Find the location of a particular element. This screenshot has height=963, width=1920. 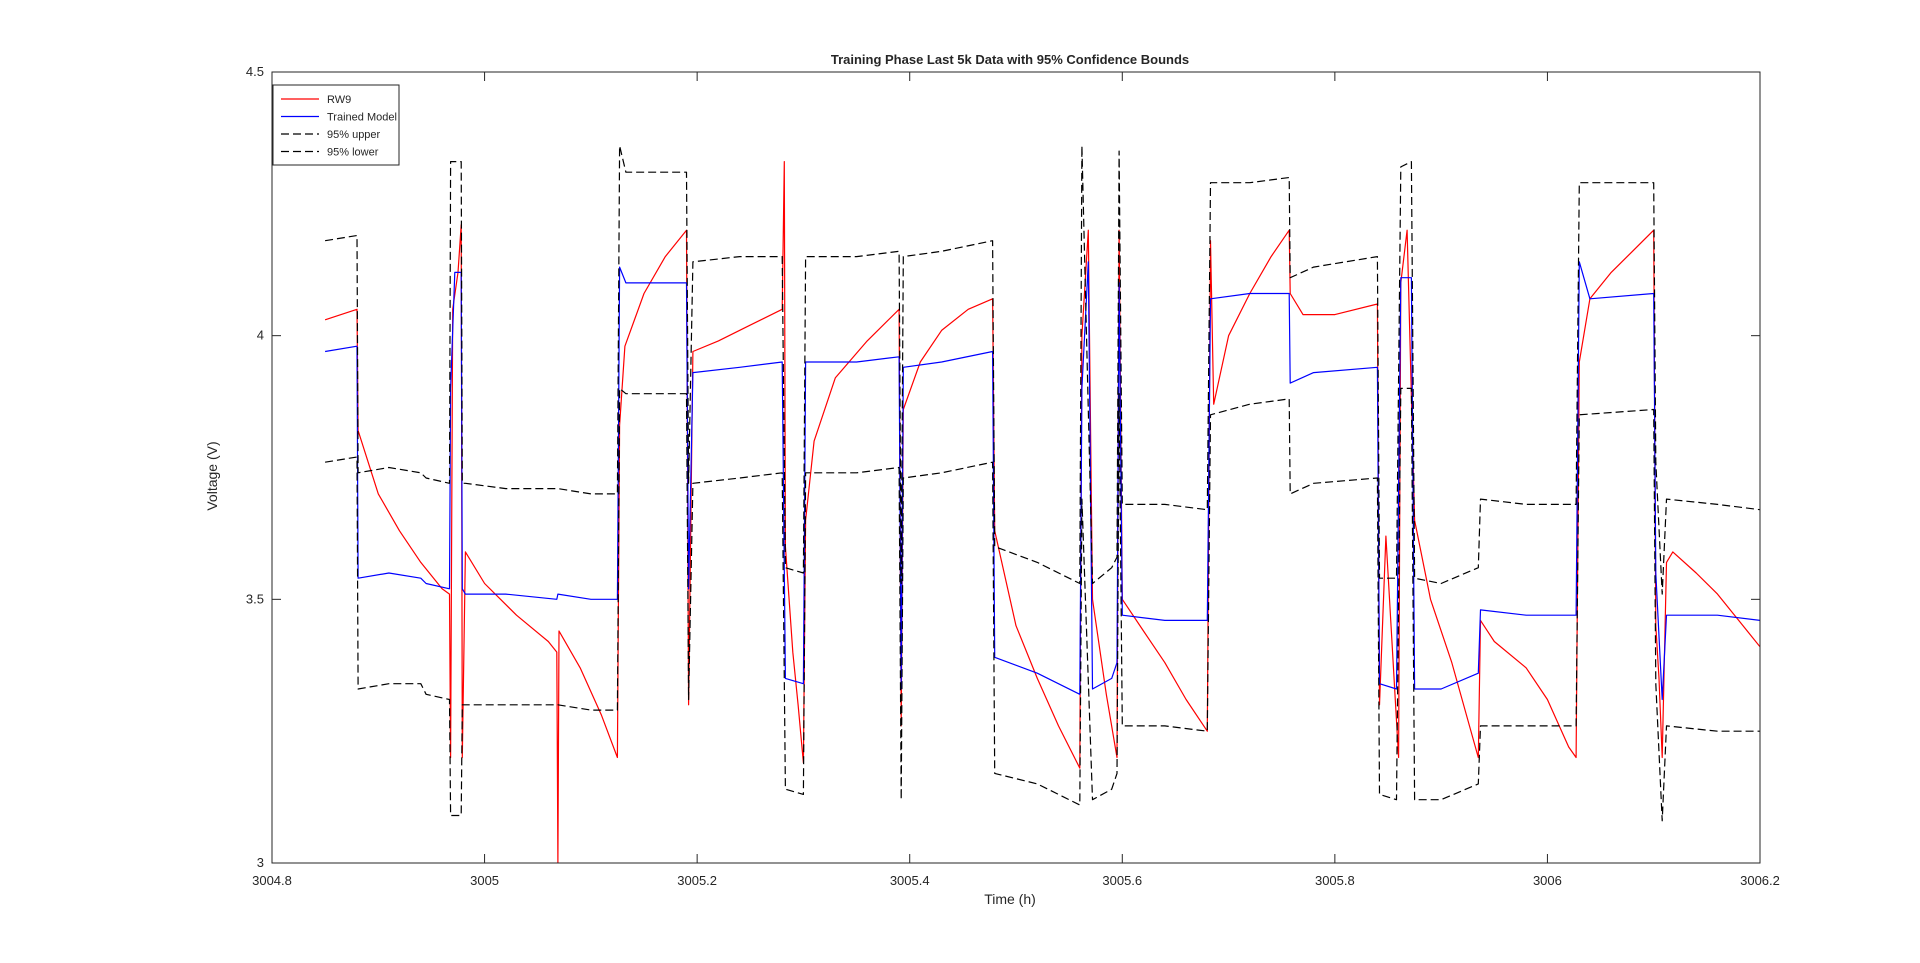

x-tick-label: 3005.8 is located at coordinates (1335, 880).